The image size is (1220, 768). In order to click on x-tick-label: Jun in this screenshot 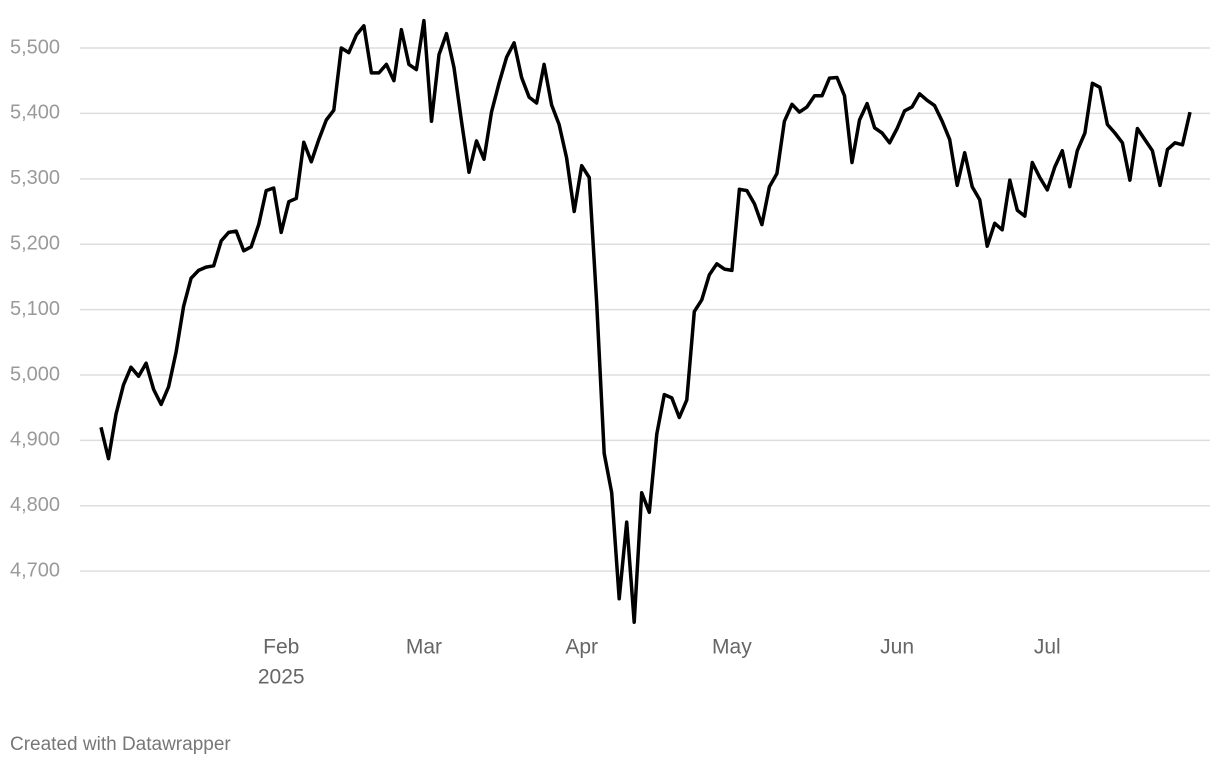, I will do `click(897, 647)`.